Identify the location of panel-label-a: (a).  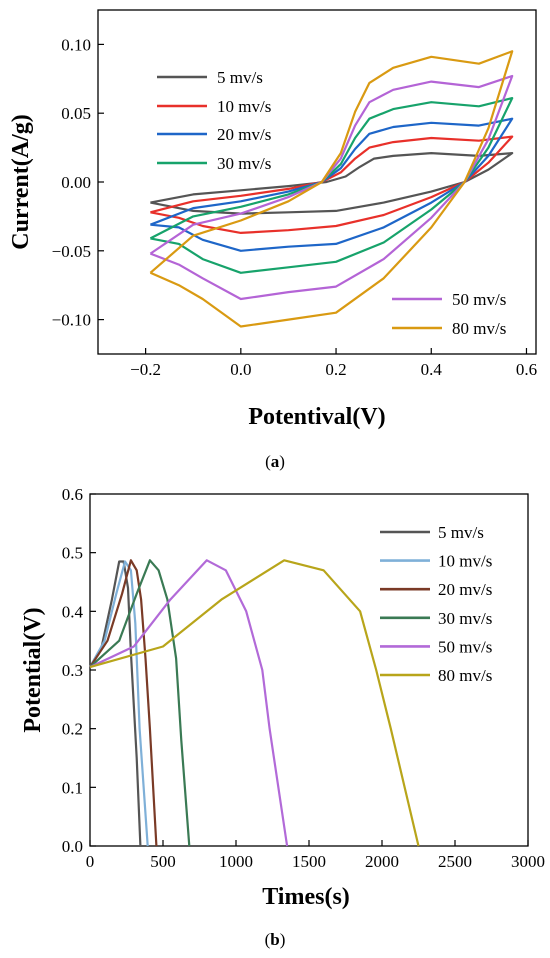
(275, 461).